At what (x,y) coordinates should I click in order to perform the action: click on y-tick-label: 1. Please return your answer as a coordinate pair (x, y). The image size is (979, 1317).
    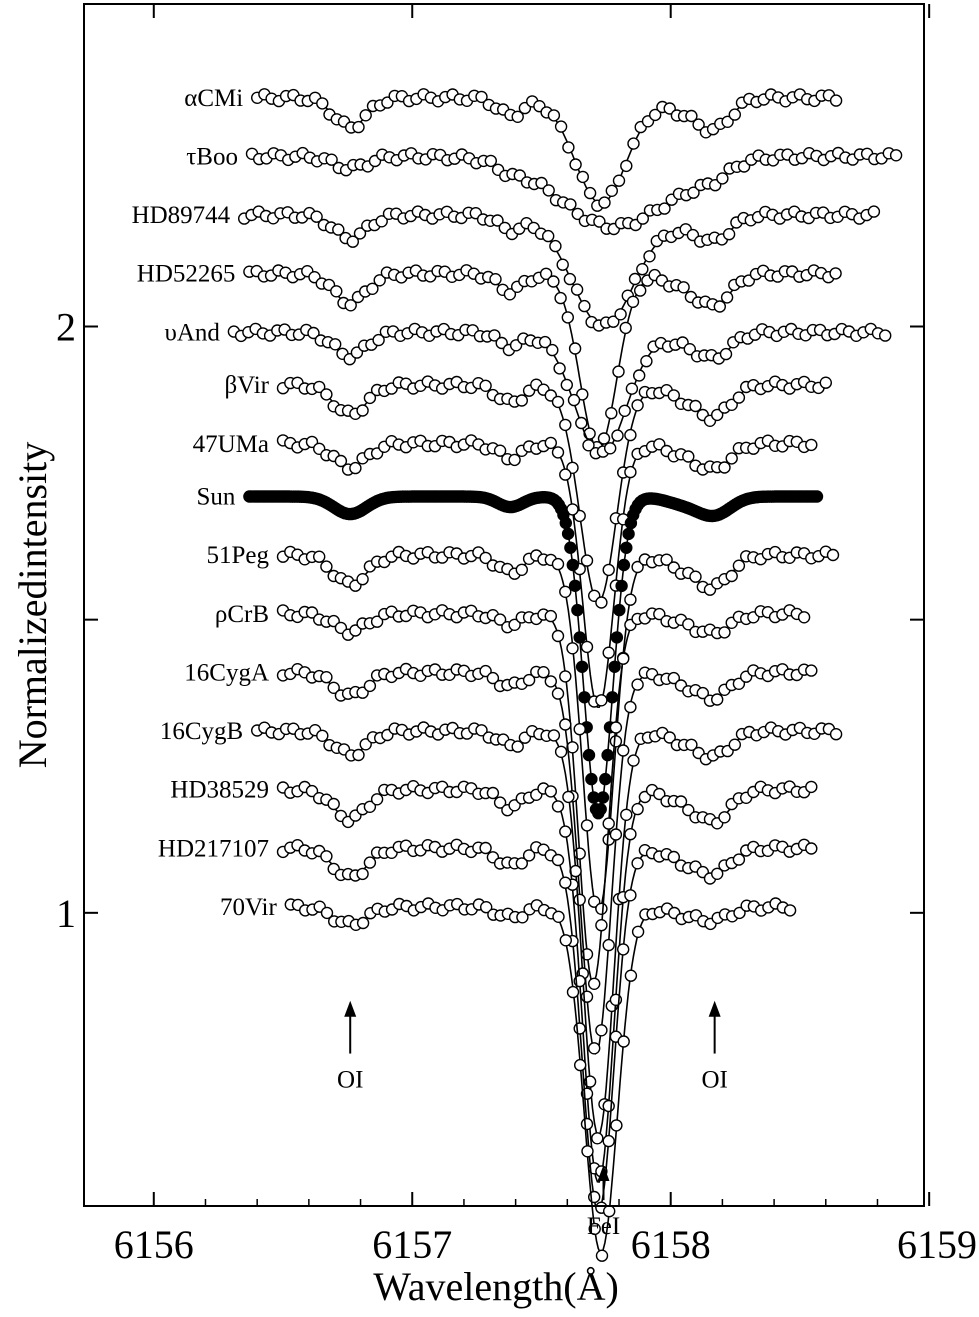
    Looking at the image, I should click on (66, 913).